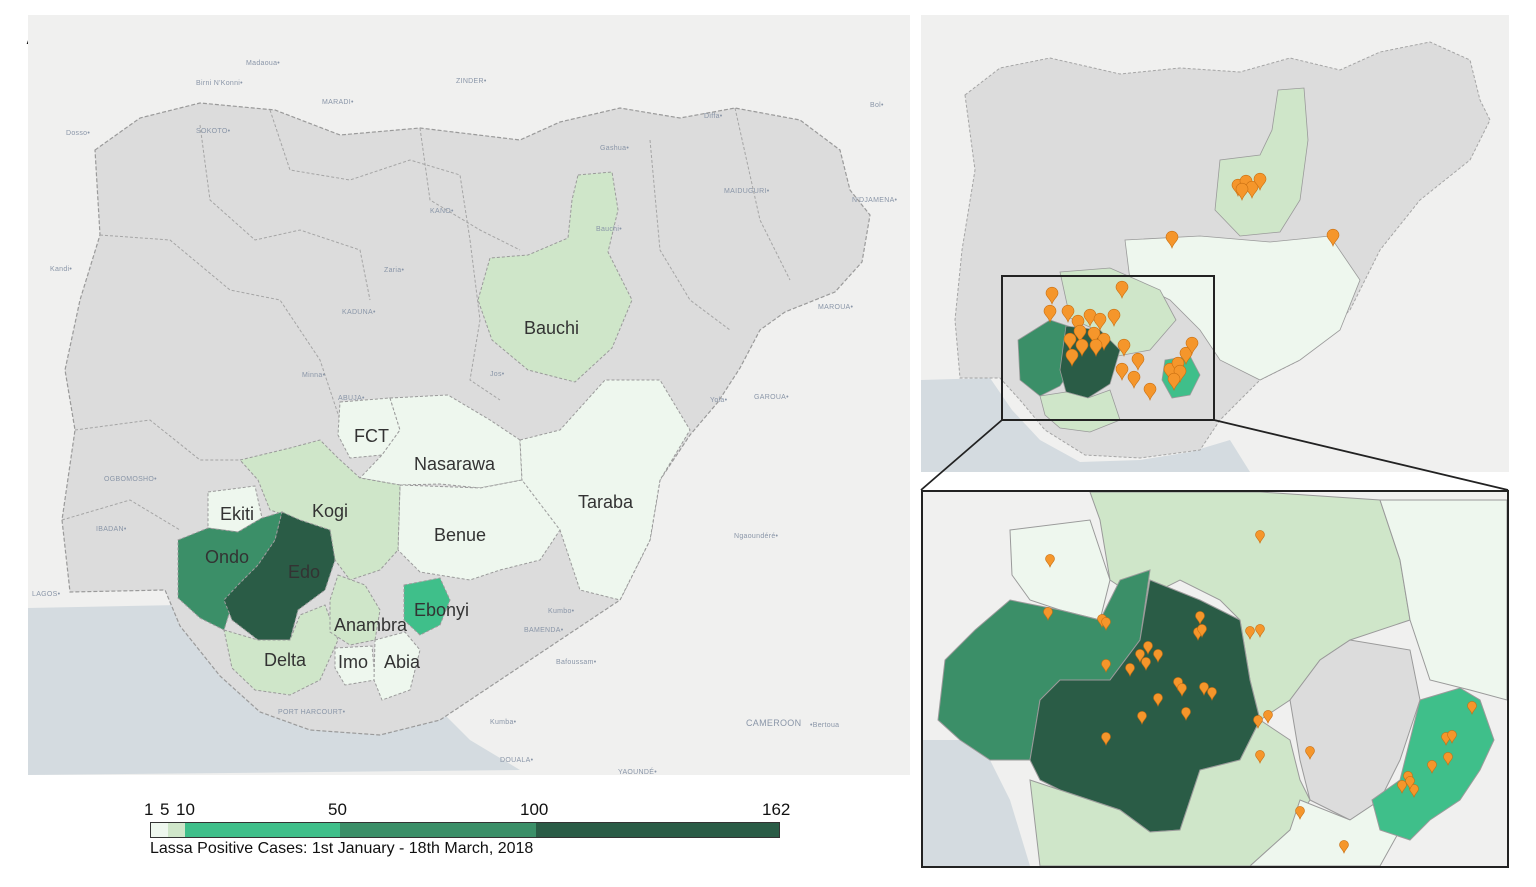  Describe the element at coordinates (1242, 308) in the screenshot. I see `map-b-light-states` at that location.